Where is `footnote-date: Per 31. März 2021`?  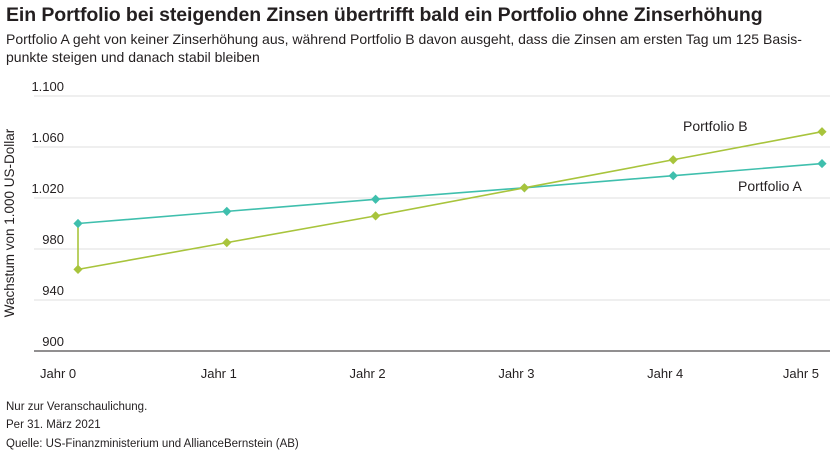
footnote-date: Per 31. März 2021 is located at coordinates (53, 425).